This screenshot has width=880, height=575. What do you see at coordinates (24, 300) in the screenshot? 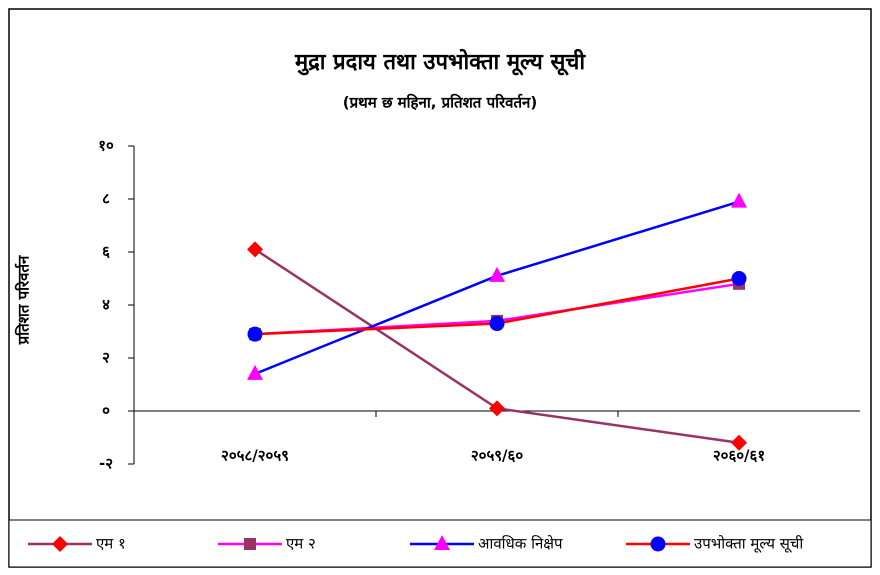
I see `y-axis-label: प्रतिशत परिवर्तन` at bounding box center [24, 300].